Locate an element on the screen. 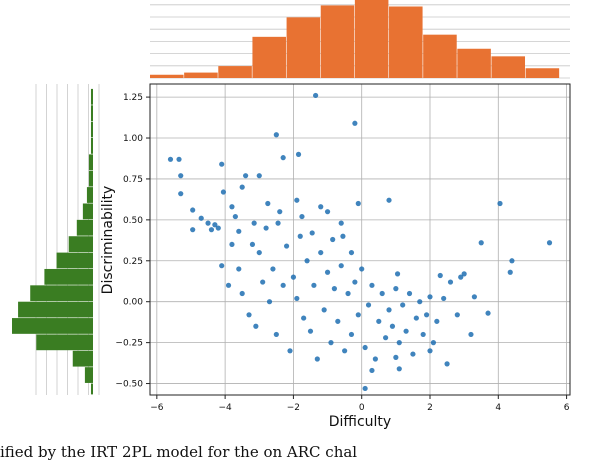 The width and height of the screenshot is (606, 462). y-axis-label: Discriminability is located at coordinates (108, 240).